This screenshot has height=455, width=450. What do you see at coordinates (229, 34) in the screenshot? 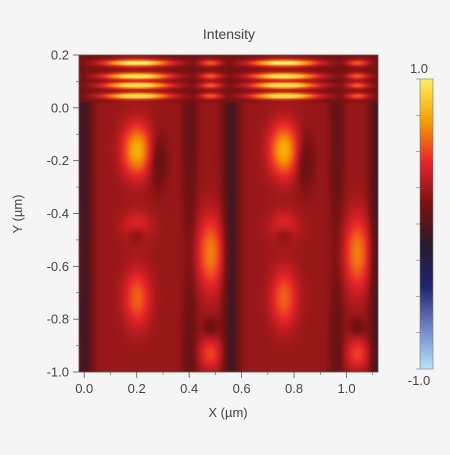
I see `chart-title: Intensity` at bounding box center [229, 34].